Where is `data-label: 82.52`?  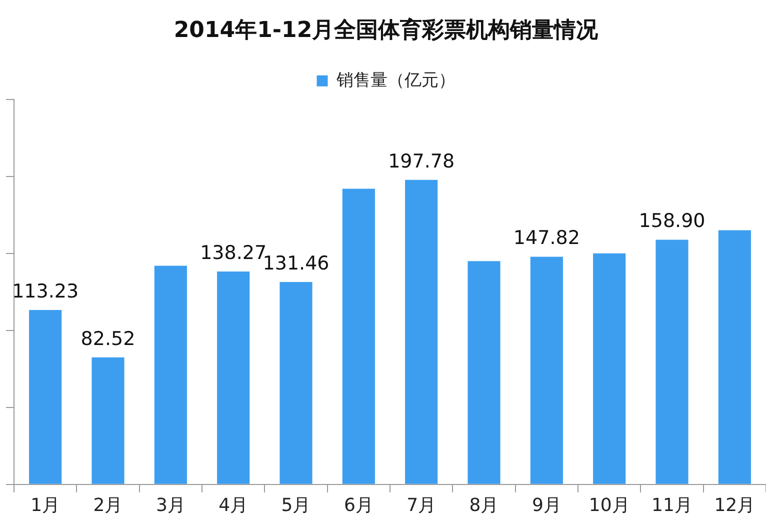 data-label: 82.52 is located at coordinates (108, 339).